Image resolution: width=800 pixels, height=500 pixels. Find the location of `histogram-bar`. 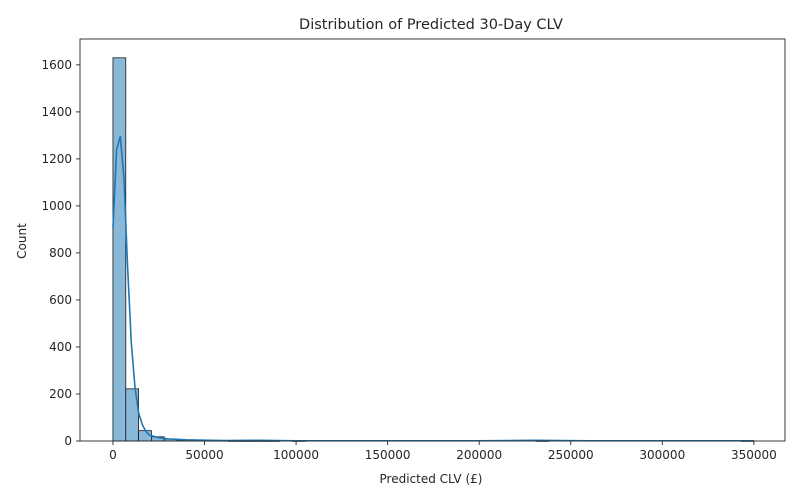

histogram-bar is located at coordinates (119, 249).